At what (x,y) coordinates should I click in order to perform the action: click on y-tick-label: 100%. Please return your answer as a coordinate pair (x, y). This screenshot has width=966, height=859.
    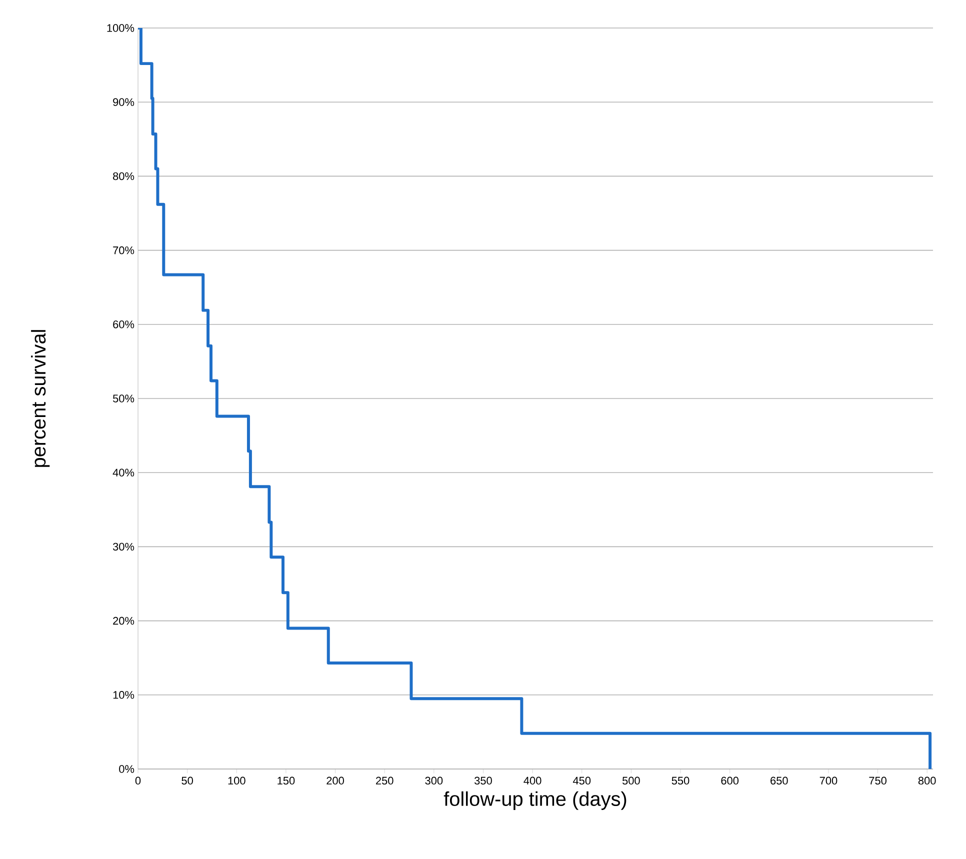
    Looking at the image, I should click on (120, 28).